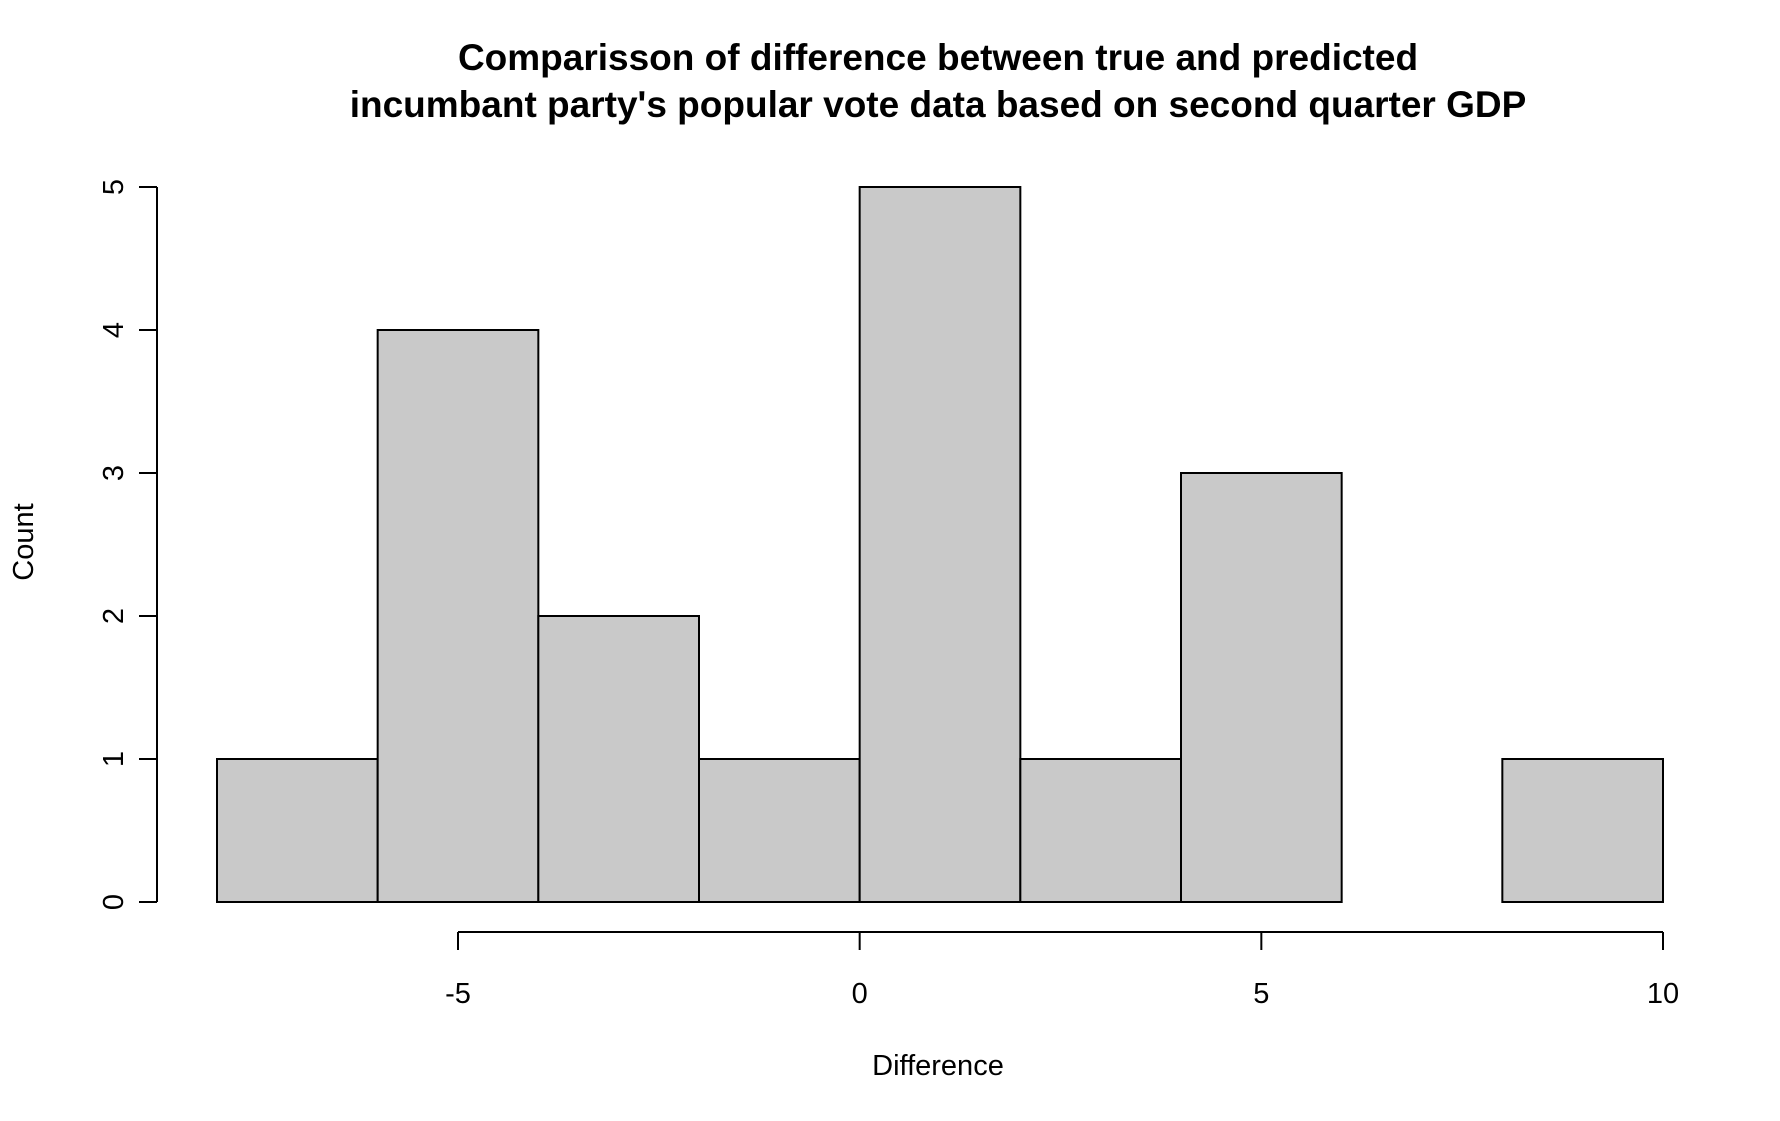 The width and height of the screenshot is (1780, 1121). I want to click on y-tick-label-2: 2, so click(114, 616).